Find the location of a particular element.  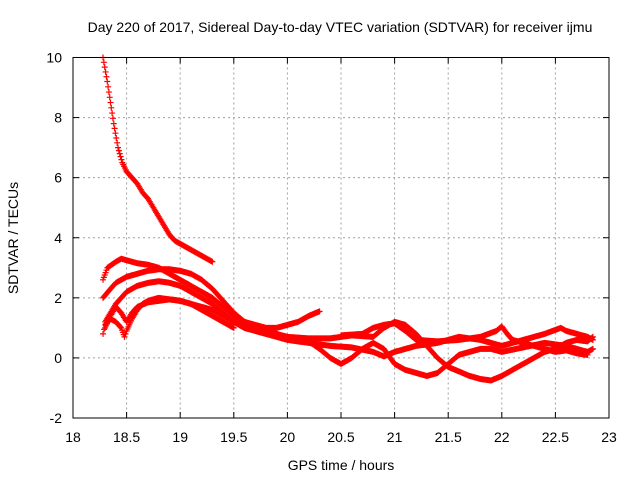

x-tick-label: 23 is located at coordinates (609, 437).